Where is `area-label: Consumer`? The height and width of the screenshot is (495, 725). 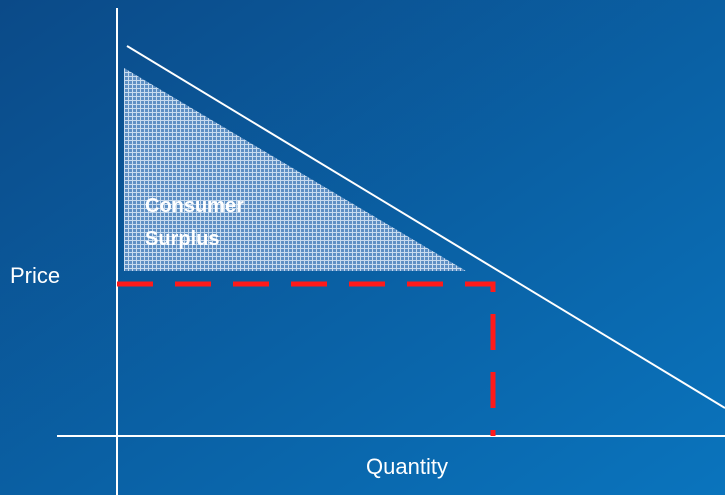
area-label: Consumer is located at coordinates (194, 206).